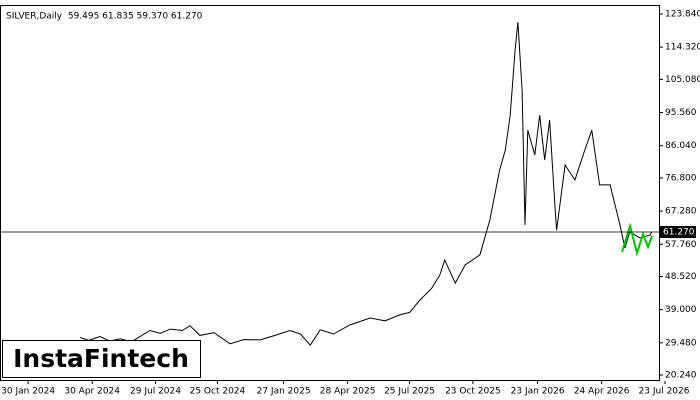 The height and width of the screenshot is (400, 700). Describe the element at coordinates (681, 343) in the screenshot. I see `y-tick-label: 29.480` at that location.